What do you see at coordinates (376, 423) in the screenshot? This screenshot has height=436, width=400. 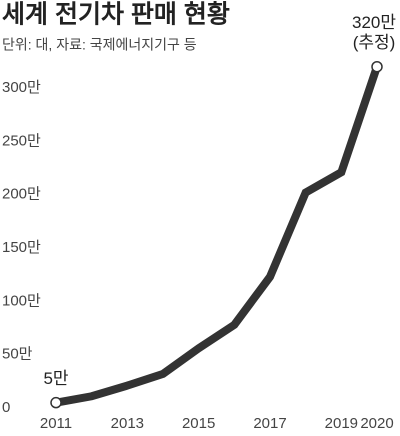 I see `x-tick-label: 2020` at bounding box center [376, 423].